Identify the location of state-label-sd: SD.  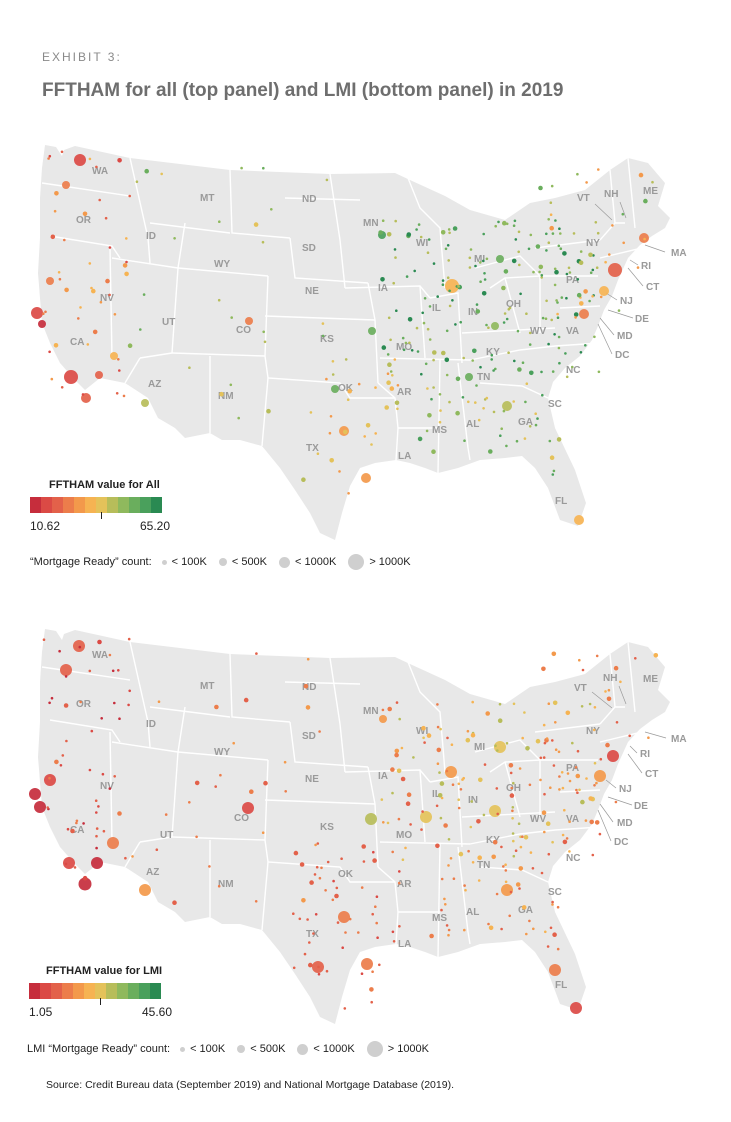
(309, 736).